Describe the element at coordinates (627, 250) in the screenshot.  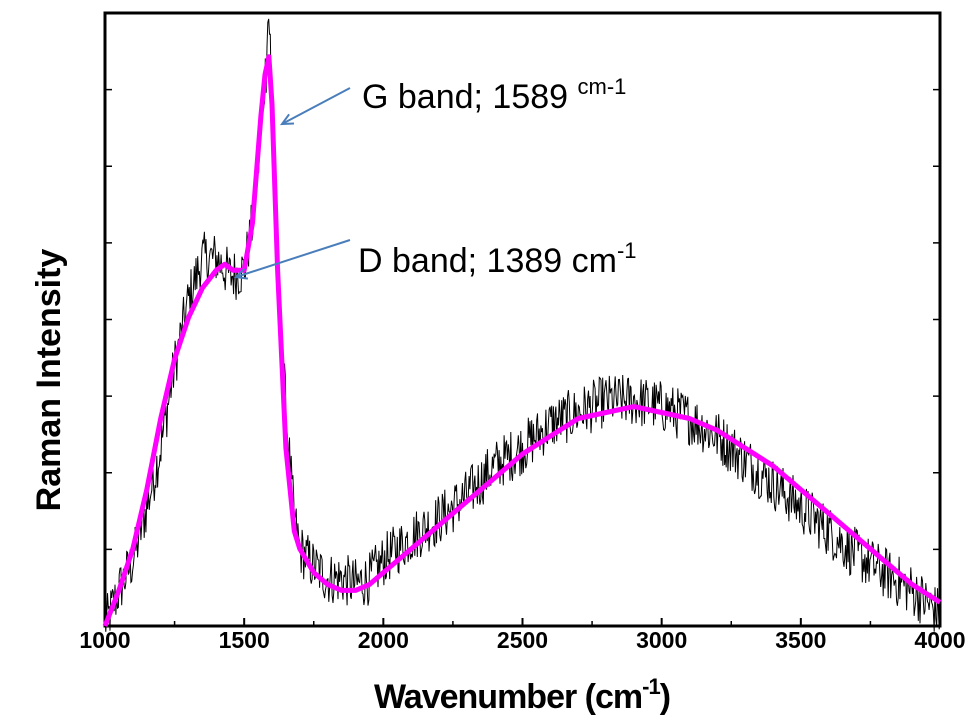
I see `d-band-unit-exponent: -1` at that location.